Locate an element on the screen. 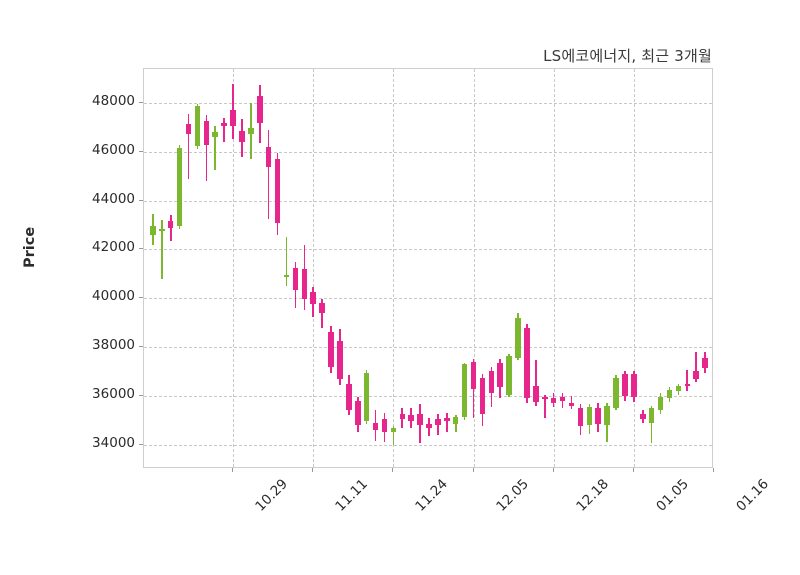  y-tick-label: 42000 is located at coordinates (113, 247).